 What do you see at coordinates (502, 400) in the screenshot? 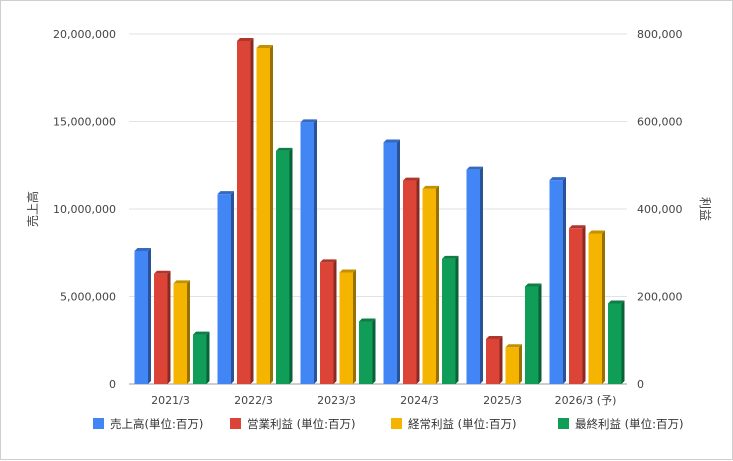
I see `x-tick-label: 2025/3` at bounding box center [502, 400].